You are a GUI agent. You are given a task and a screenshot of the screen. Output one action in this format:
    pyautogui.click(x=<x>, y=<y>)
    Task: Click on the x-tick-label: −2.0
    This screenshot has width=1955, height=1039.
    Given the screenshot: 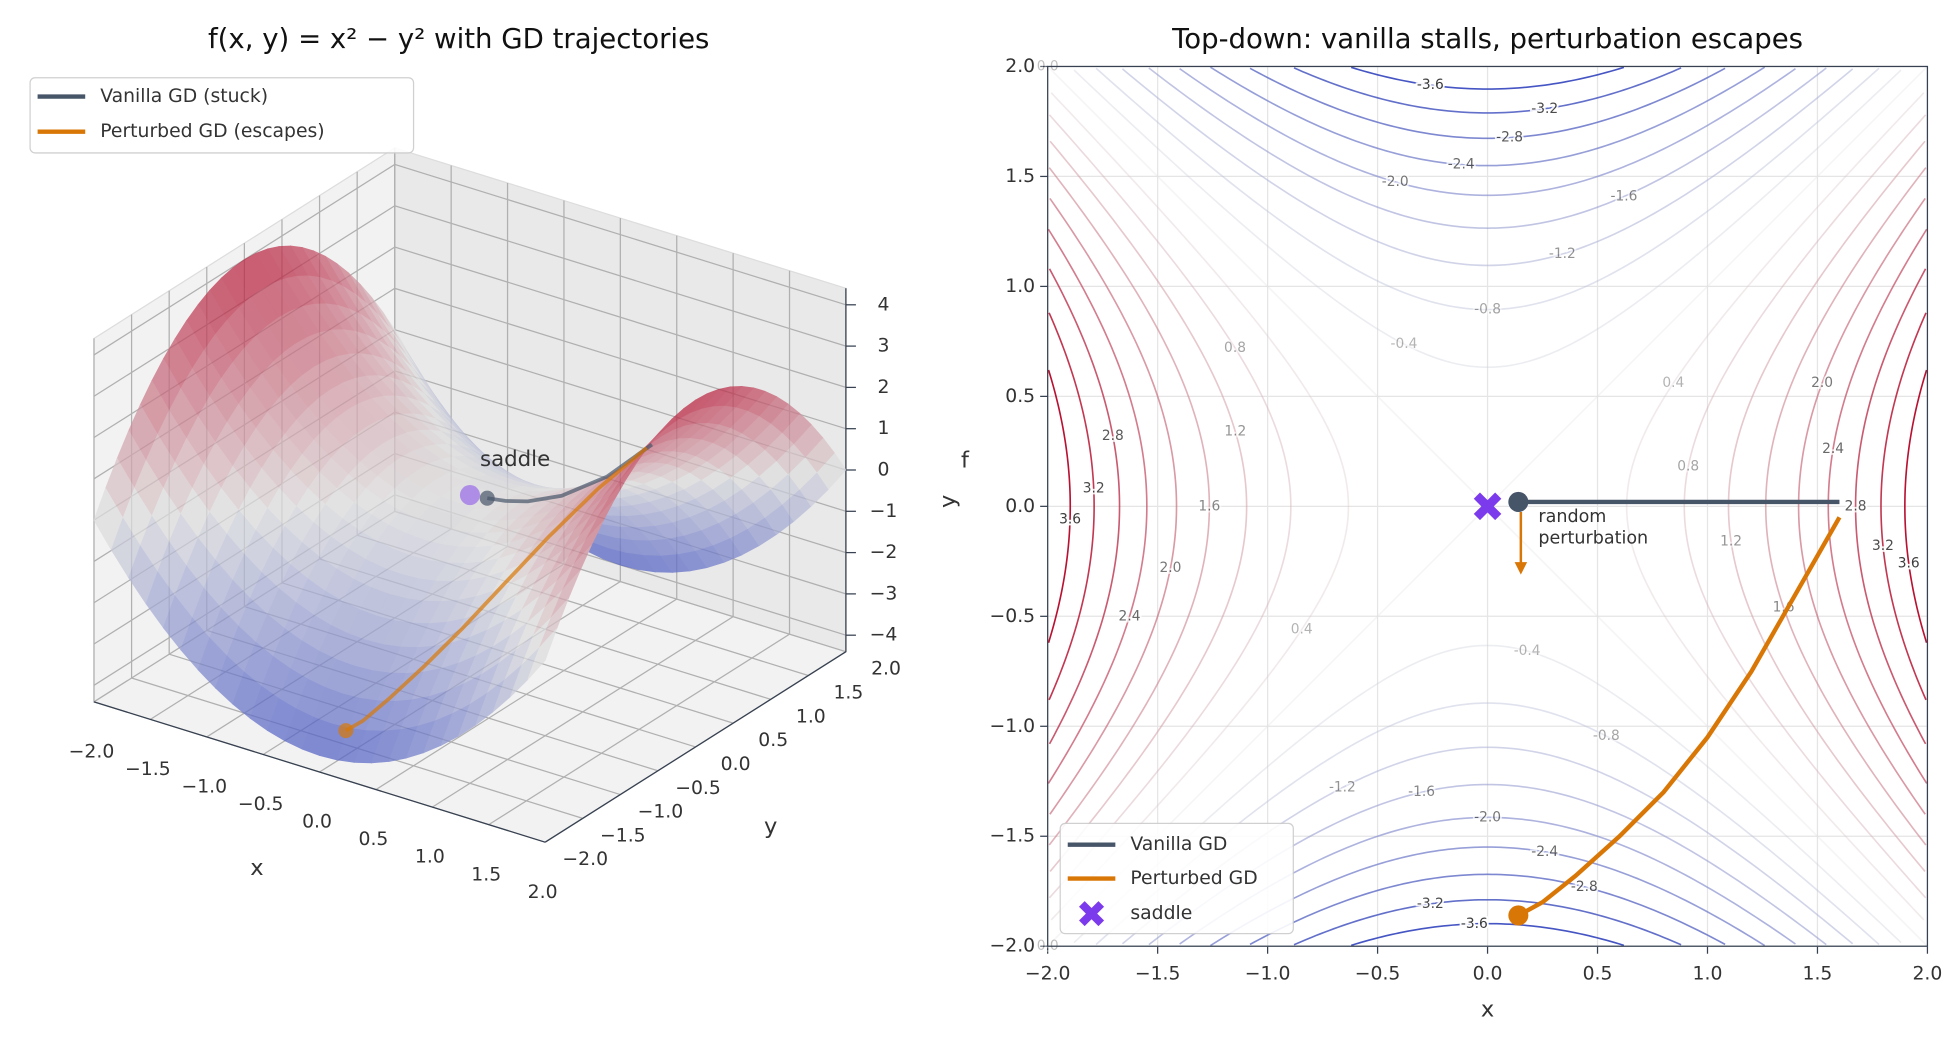 What is the action you would take?
    pyautogui.click(x=1048, y=973)
    